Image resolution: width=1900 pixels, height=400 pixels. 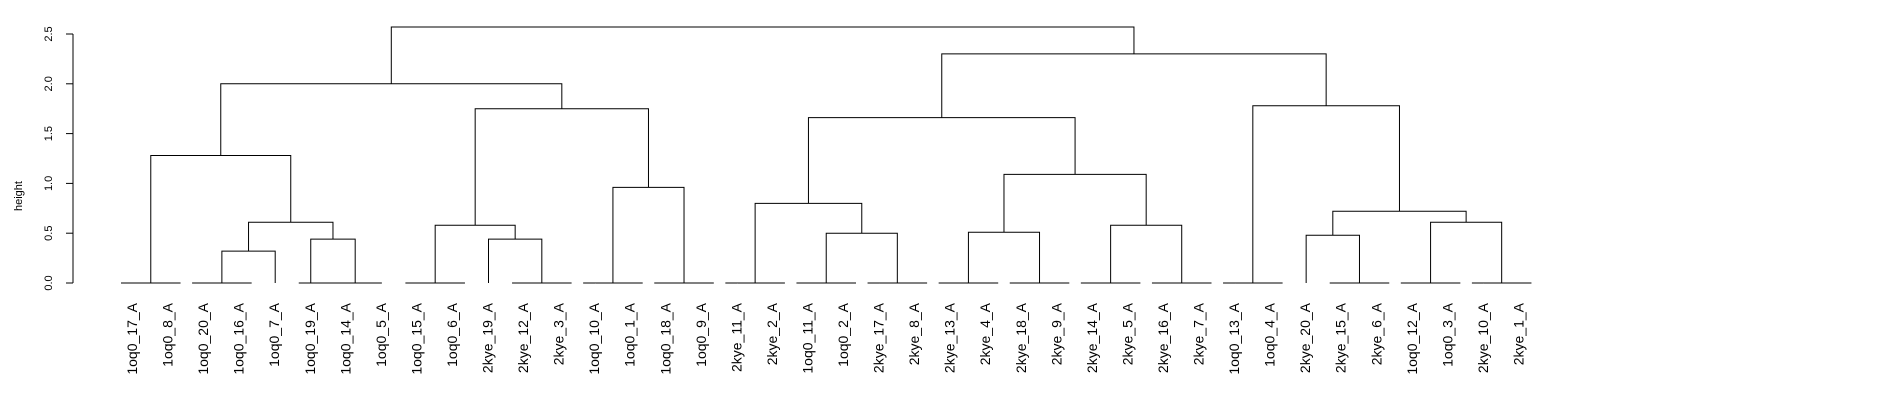 I want to click on leaf-label: 2kye_2_A, so click(x=772, y=333).